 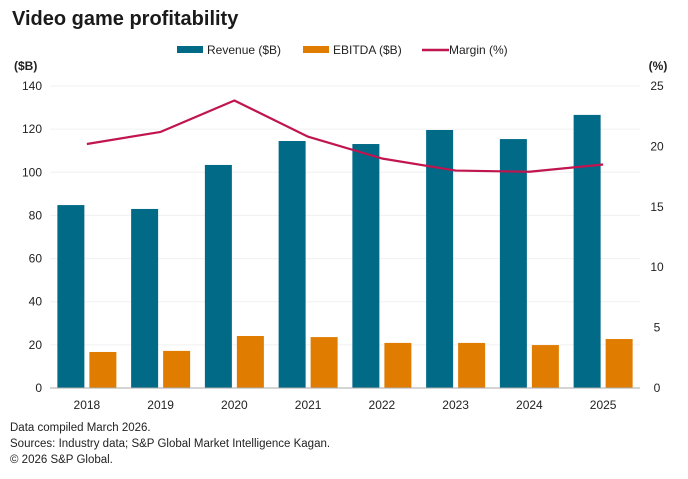 What do you see at coordinates (36, 345) in the screenshot?
I see `y-left-tick-label: 20` at bounding box center [36, 345].